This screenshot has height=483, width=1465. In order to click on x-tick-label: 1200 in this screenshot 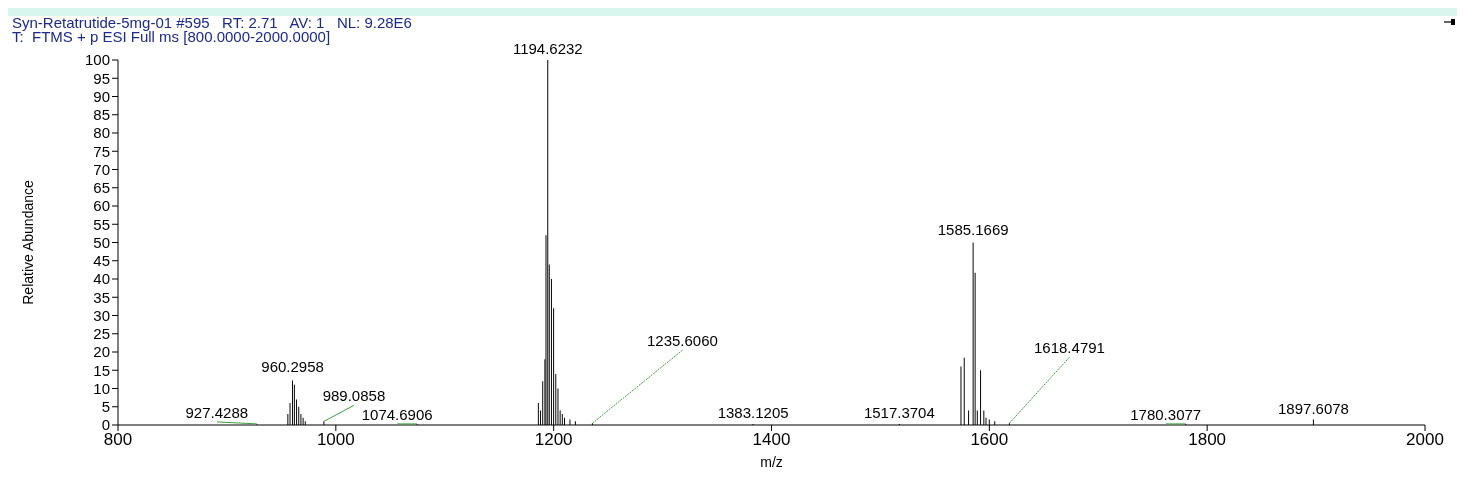, I will do `click(553, 440)`.